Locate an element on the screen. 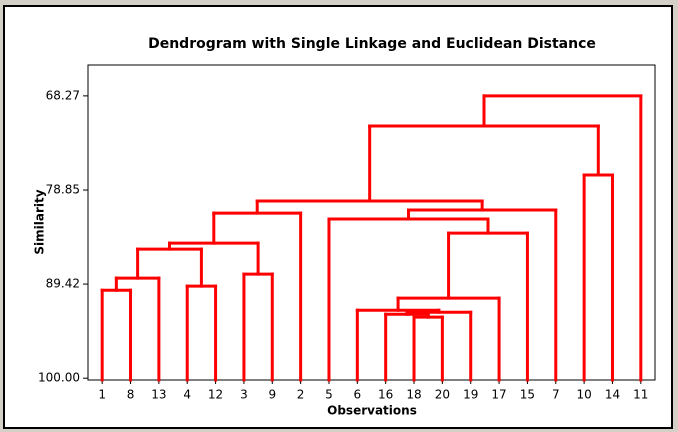 This screenshot has width=678, height=432. x-tick-label: 13 is located at coordinates (158, 395).